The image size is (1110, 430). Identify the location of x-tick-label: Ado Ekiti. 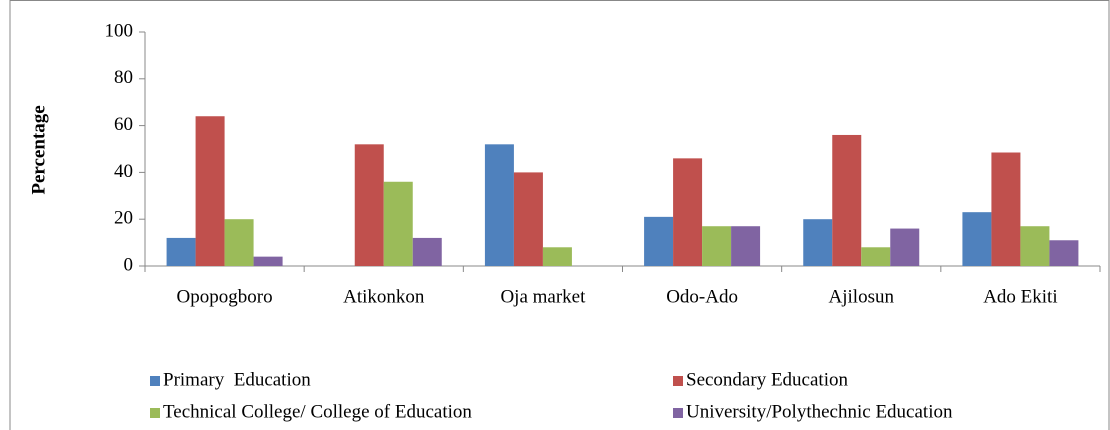
(1020, 296).